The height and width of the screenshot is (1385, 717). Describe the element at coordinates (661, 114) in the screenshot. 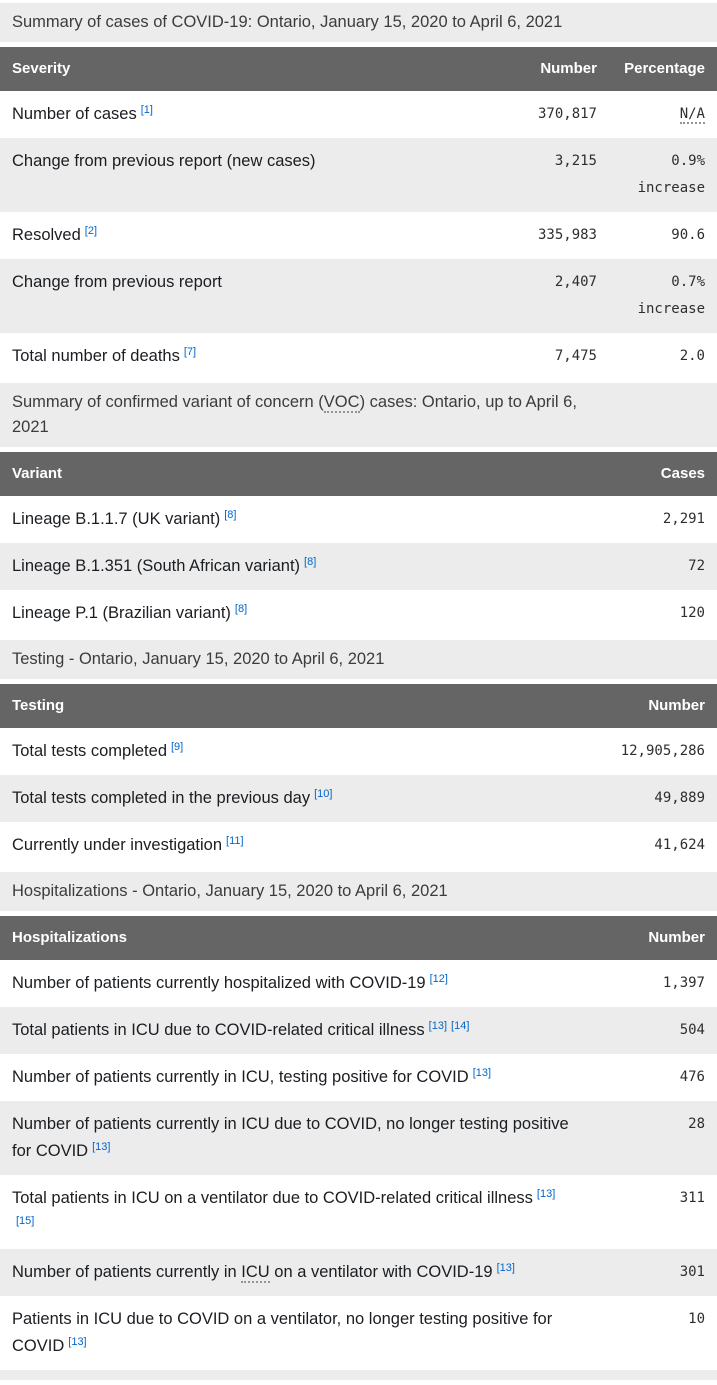

I see `percentage-cell: N/A` at that location.